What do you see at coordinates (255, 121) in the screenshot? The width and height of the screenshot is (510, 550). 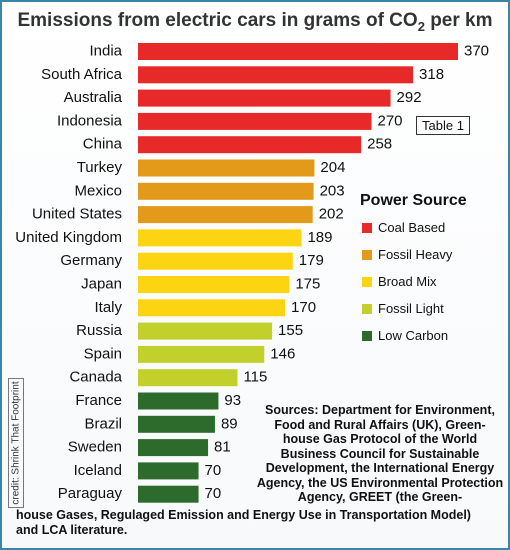 I see `bar-indonesia` at bounding box center [255, 121].